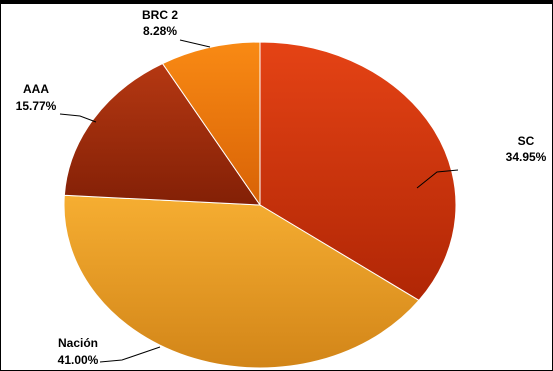 The height and width of the screenshot is (371, 553). What do you see at coordinates (78, 343) in the screenshot?
I see `slice-label: Nación` at bounding box center [78, 343].